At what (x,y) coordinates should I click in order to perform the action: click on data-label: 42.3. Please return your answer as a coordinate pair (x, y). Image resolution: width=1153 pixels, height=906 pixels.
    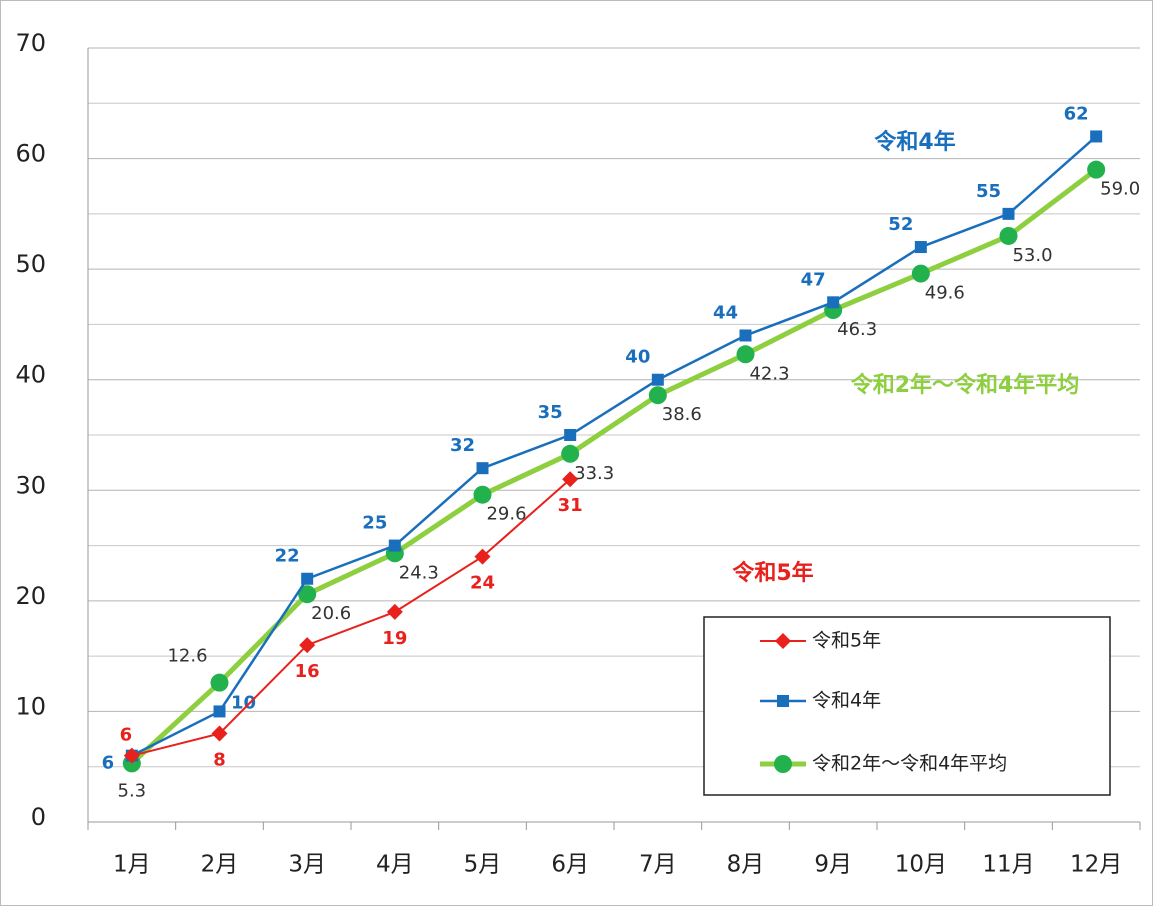
    Looking at the image, I should click on (769, 373).